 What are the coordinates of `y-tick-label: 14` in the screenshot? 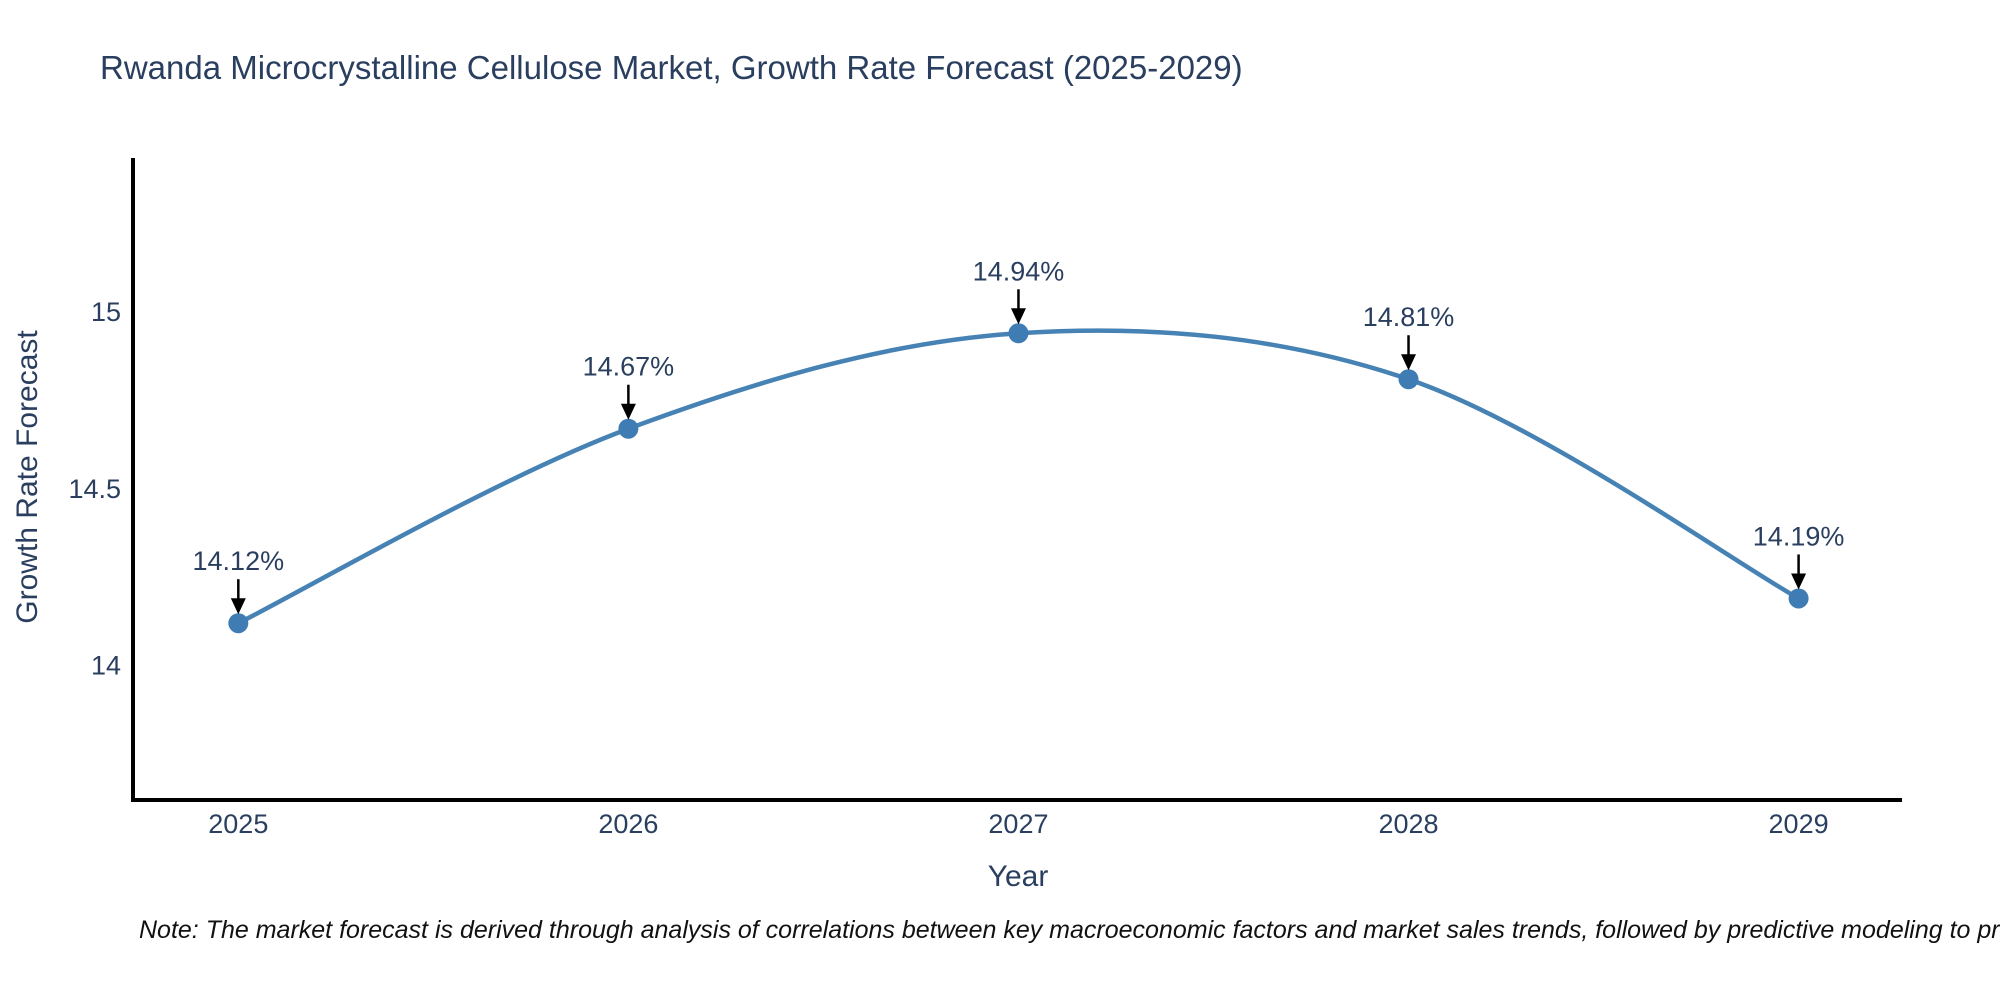 It's located at (106, 666).